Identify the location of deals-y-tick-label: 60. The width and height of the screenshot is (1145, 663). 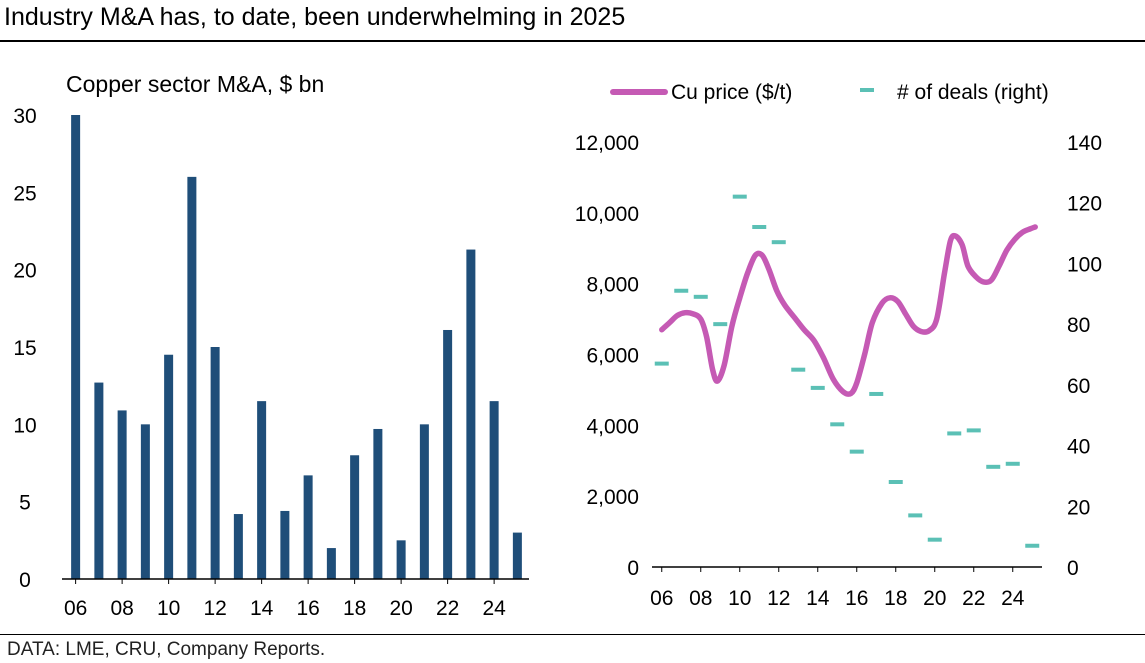
(1078, 386).